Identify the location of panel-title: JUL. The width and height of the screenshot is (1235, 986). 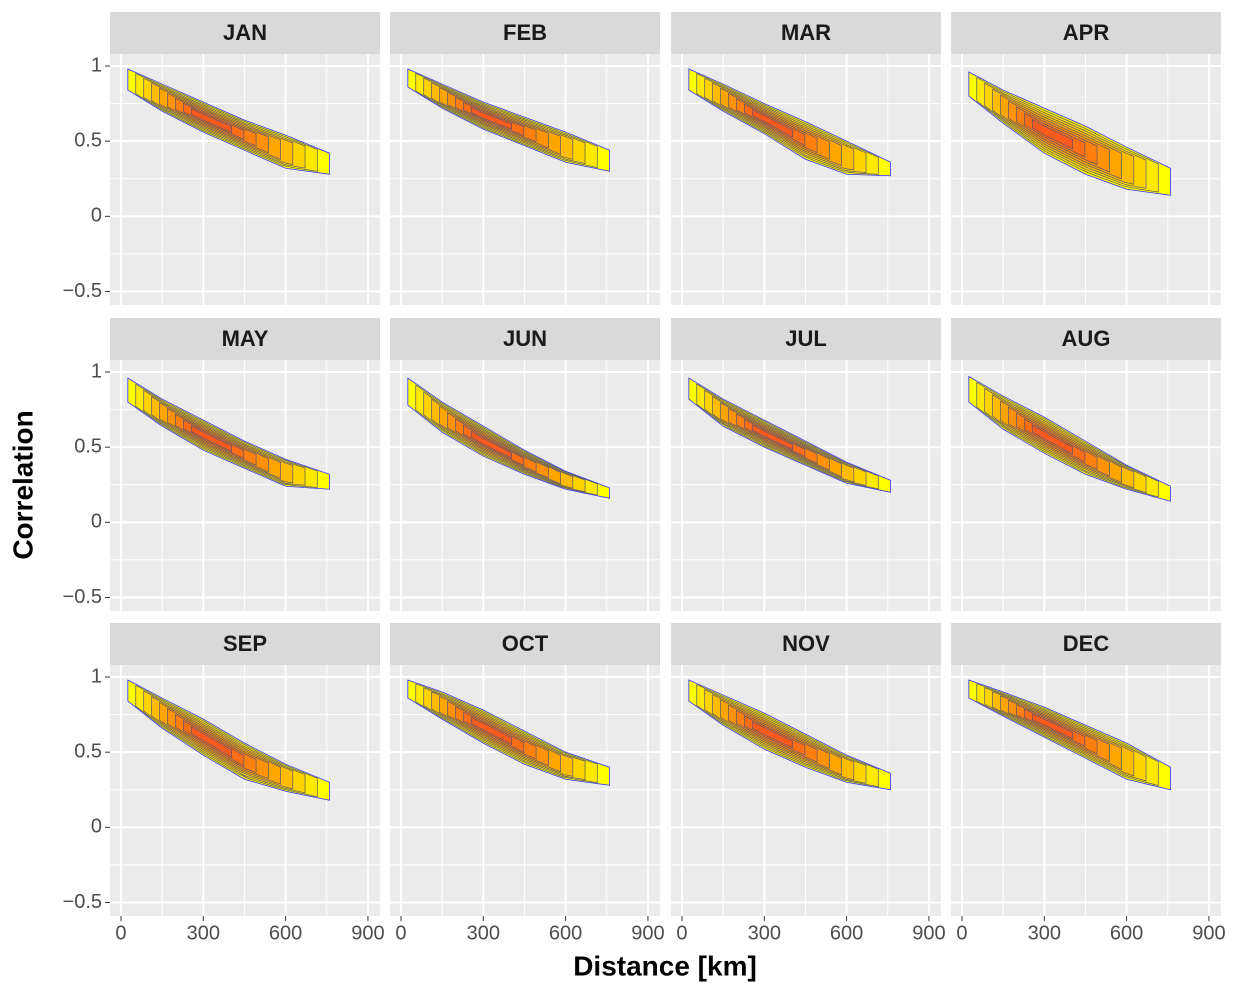
(806, 338).